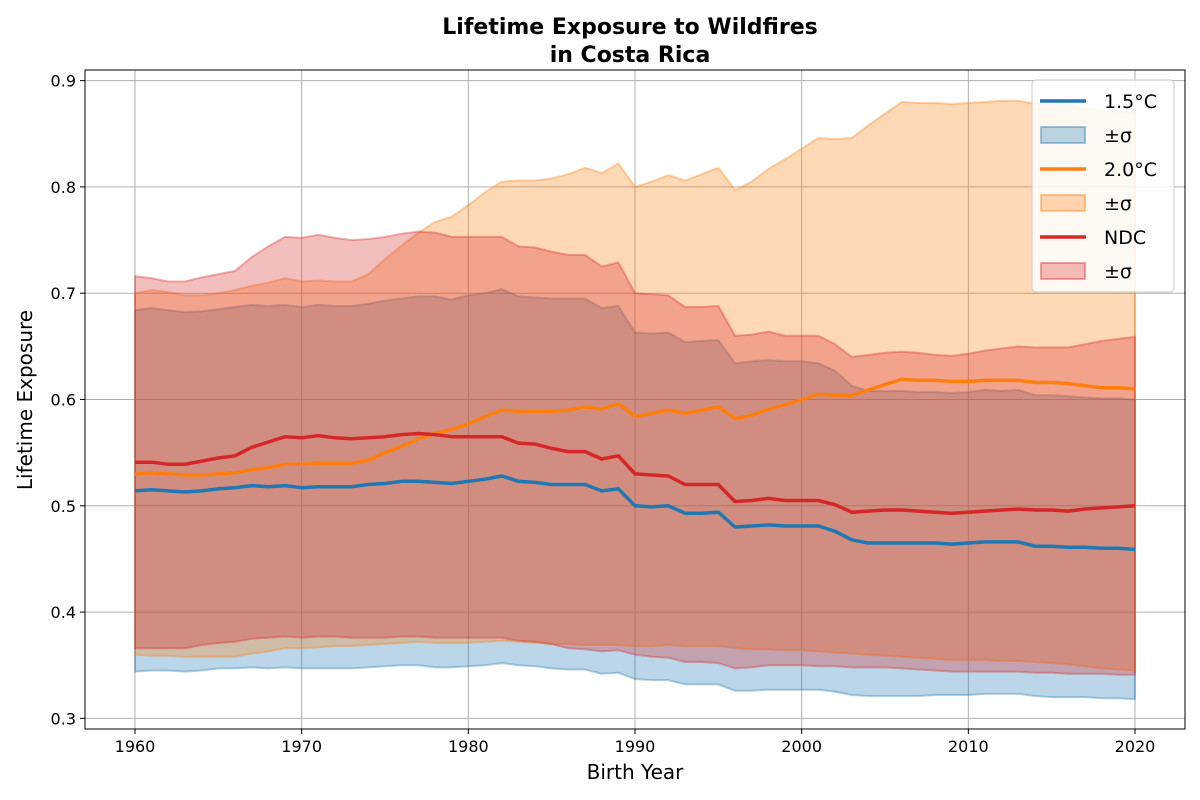 Image resolution: width=1200 pixels, height=800 pixels. I want to click on x-tick-label: 1960, so click(135, 746).